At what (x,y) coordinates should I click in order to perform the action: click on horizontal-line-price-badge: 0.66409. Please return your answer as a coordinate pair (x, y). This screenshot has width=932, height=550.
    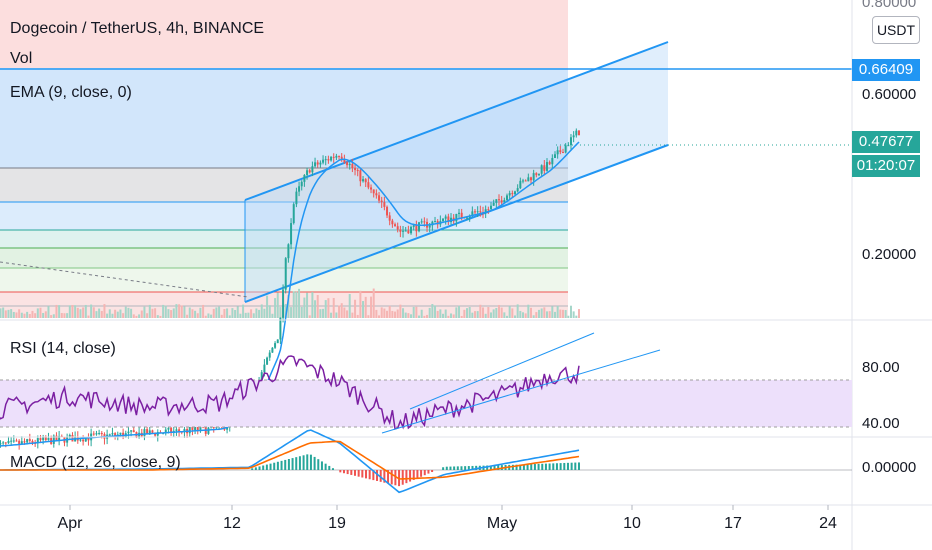
    Looking at the image, I should click on (886, 70).